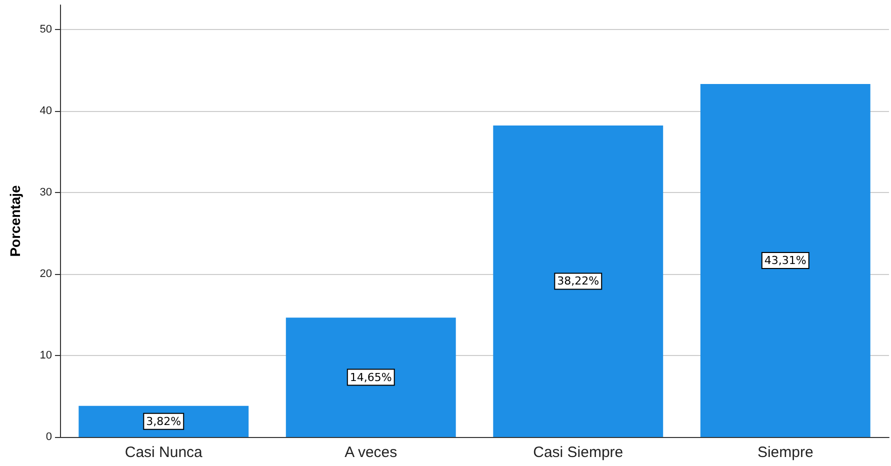 This screenshot has width=891, height=466. I want to click on y-axis-title: Porcentaje, so click(15, 220).